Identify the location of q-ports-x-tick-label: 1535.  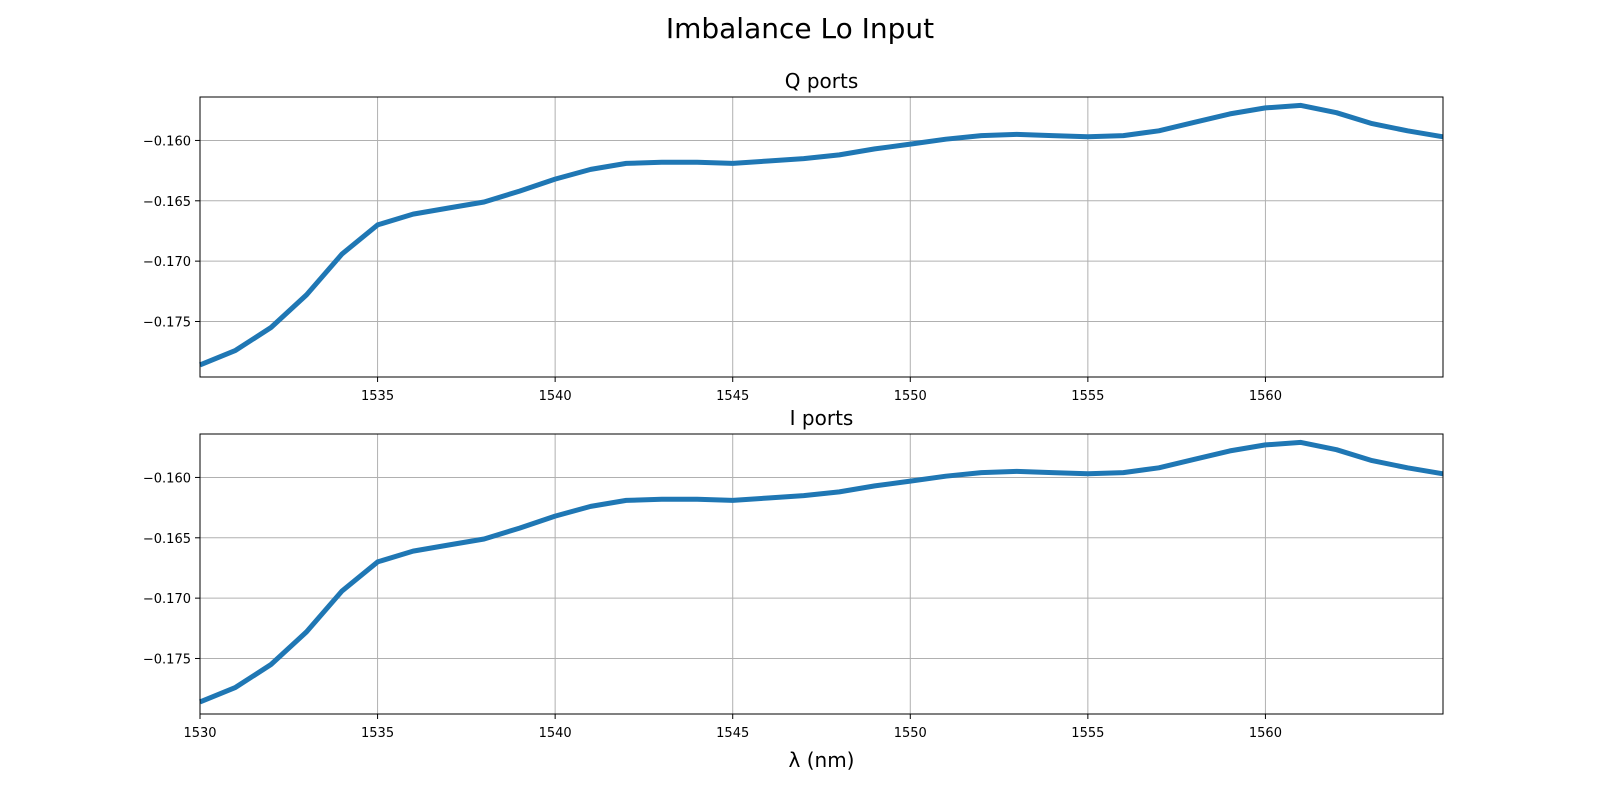
(377, 396).